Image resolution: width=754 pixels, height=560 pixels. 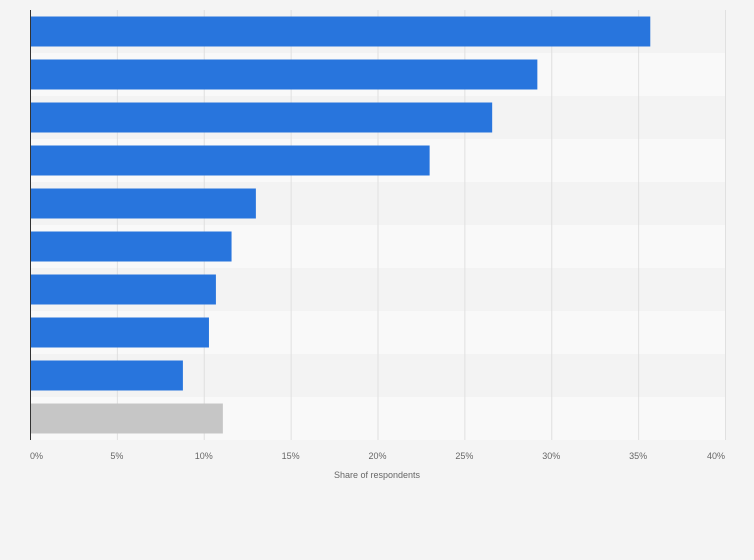 I want to click on x-tick-label: 5%, so click(x=116, y=456).